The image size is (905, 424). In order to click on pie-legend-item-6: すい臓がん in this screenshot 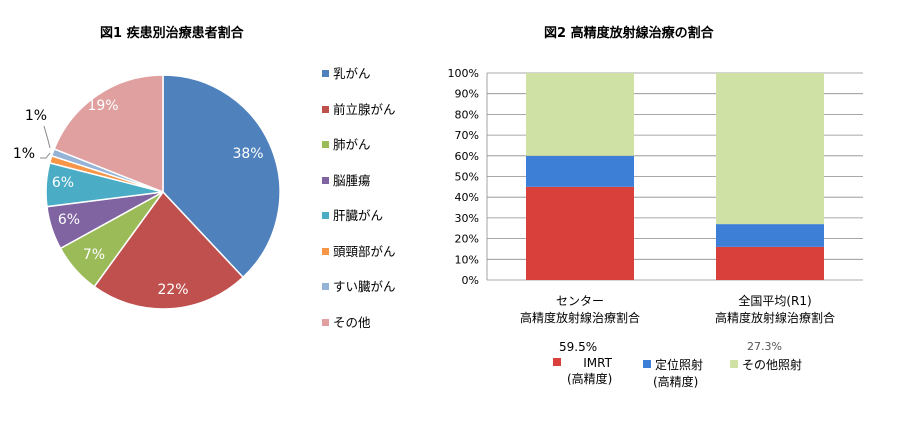, I will do `click(359, 287)`.